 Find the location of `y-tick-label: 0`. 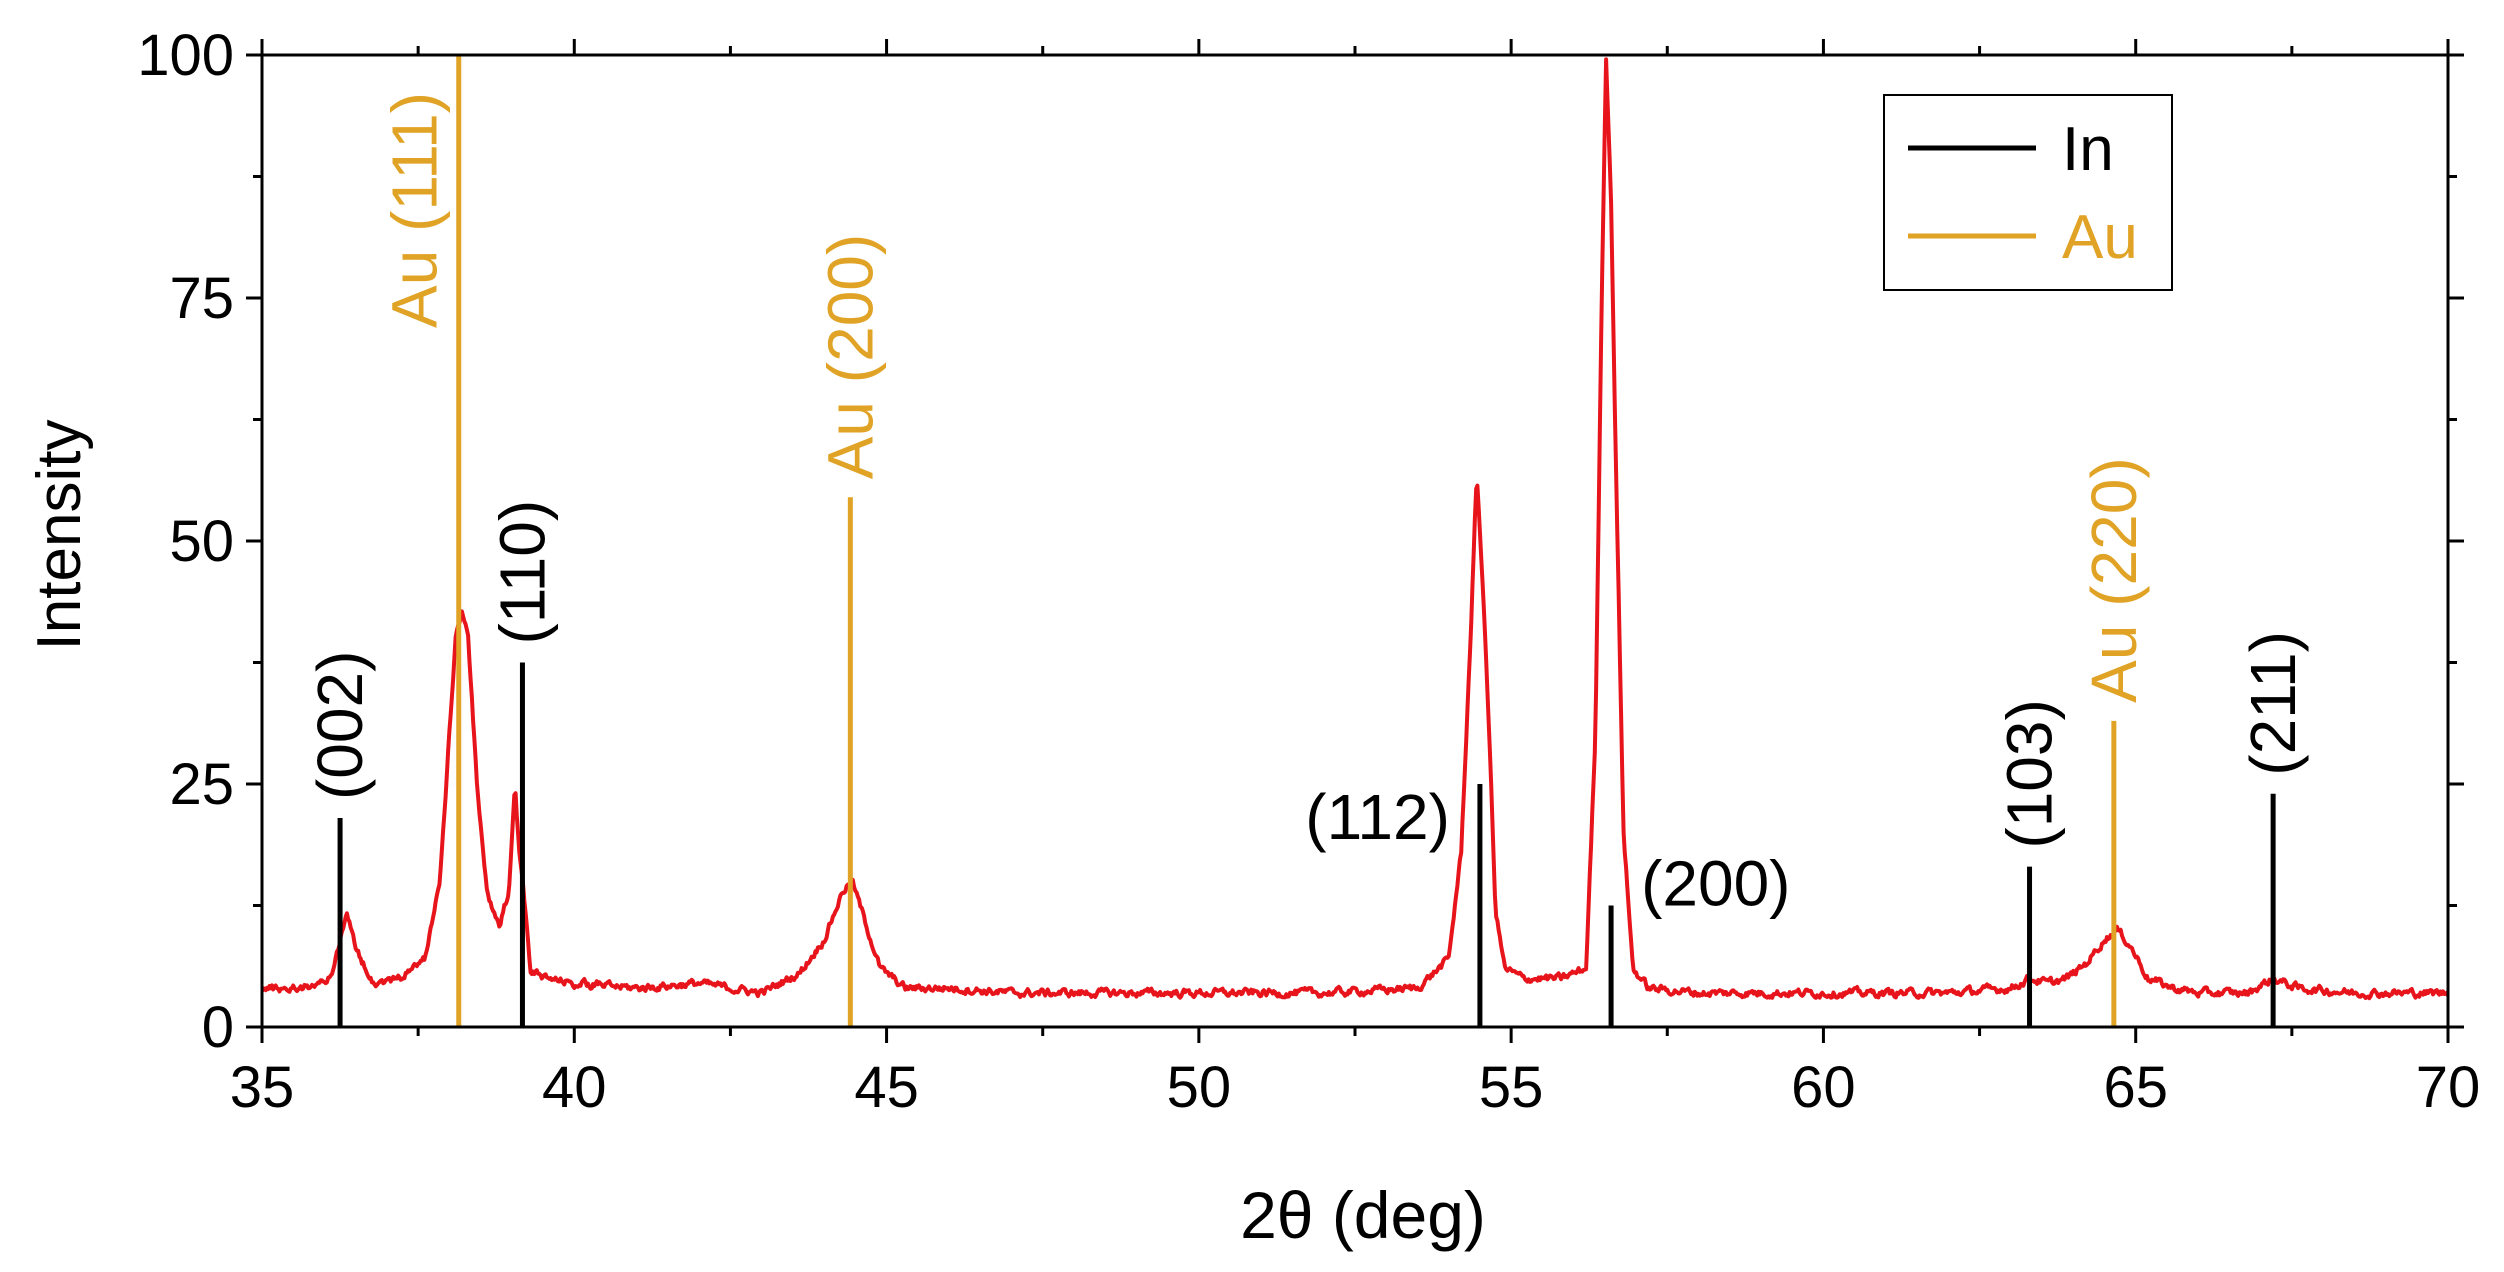

y-tick-label: 0 is located at coordinates (218, 1027).